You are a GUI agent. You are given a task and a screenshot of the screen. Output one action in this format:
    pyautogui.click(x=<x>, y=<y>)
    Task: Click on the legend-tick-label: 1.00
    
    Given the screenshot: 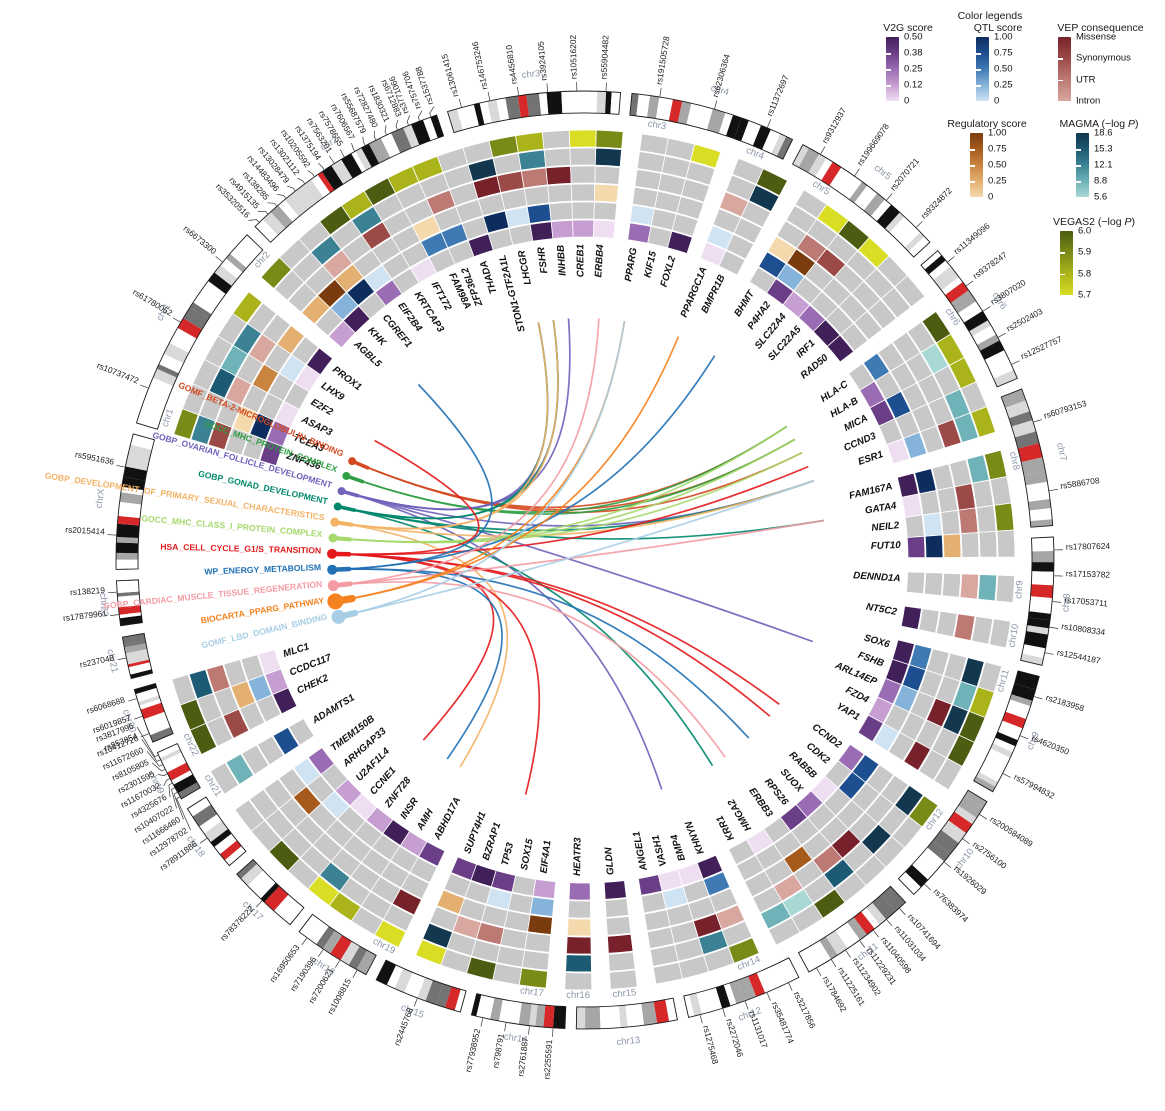 What is the action you would take?
    pyautogui.click(x=997, y=133)
    